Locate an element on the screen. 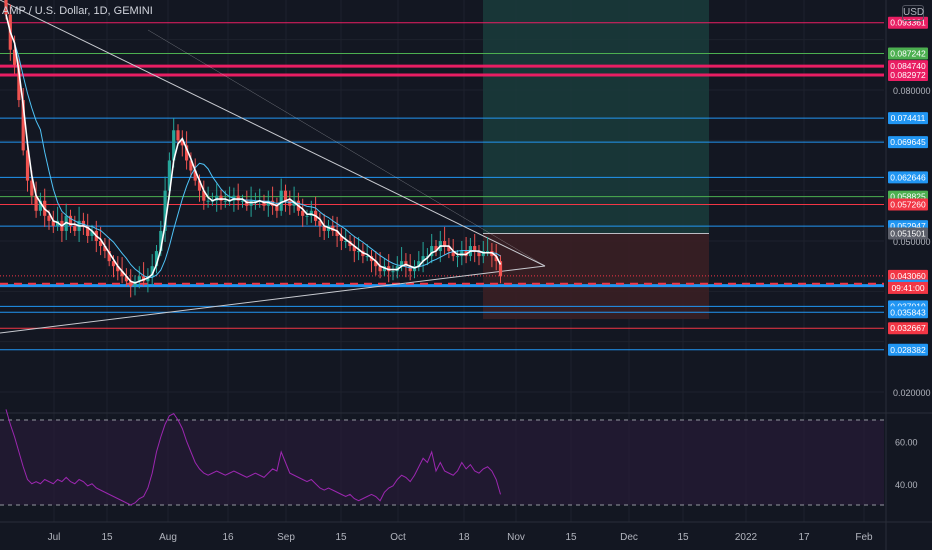 Image resolution: width=932 pixels, height=550 pixels. time-tick-label: Sep is located at coordinates (286, 537).